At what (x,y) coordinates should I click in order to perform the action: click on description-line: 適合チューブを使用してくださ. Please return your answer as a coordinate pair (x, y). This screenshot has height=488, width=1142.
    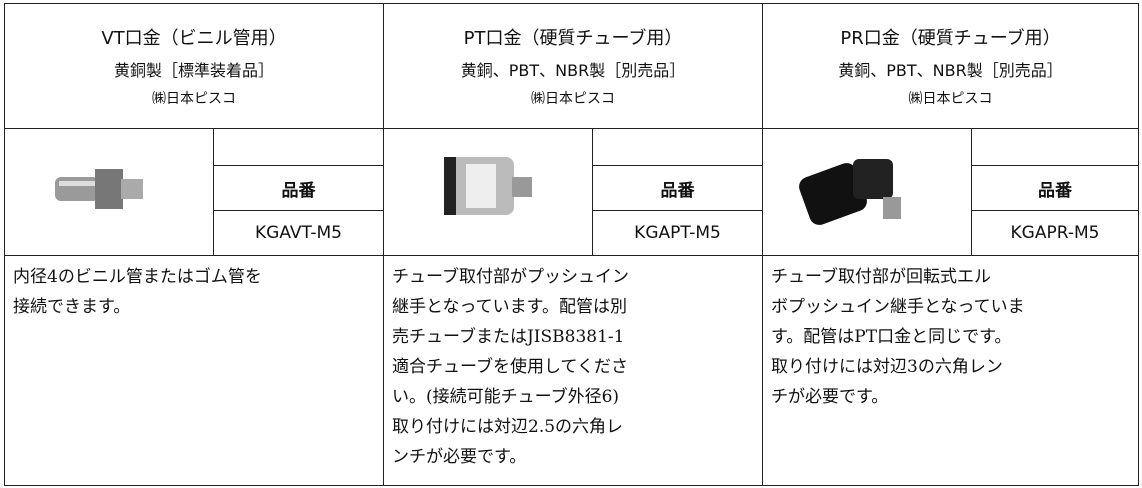
    Looking at the image, I should click on (510, 367).